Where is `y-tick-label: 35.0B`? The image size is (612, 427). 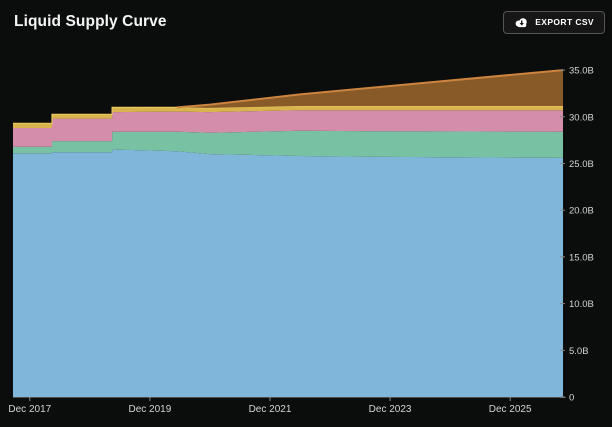 y-tick-label: 35.0B is located at coordinates (581, 71).